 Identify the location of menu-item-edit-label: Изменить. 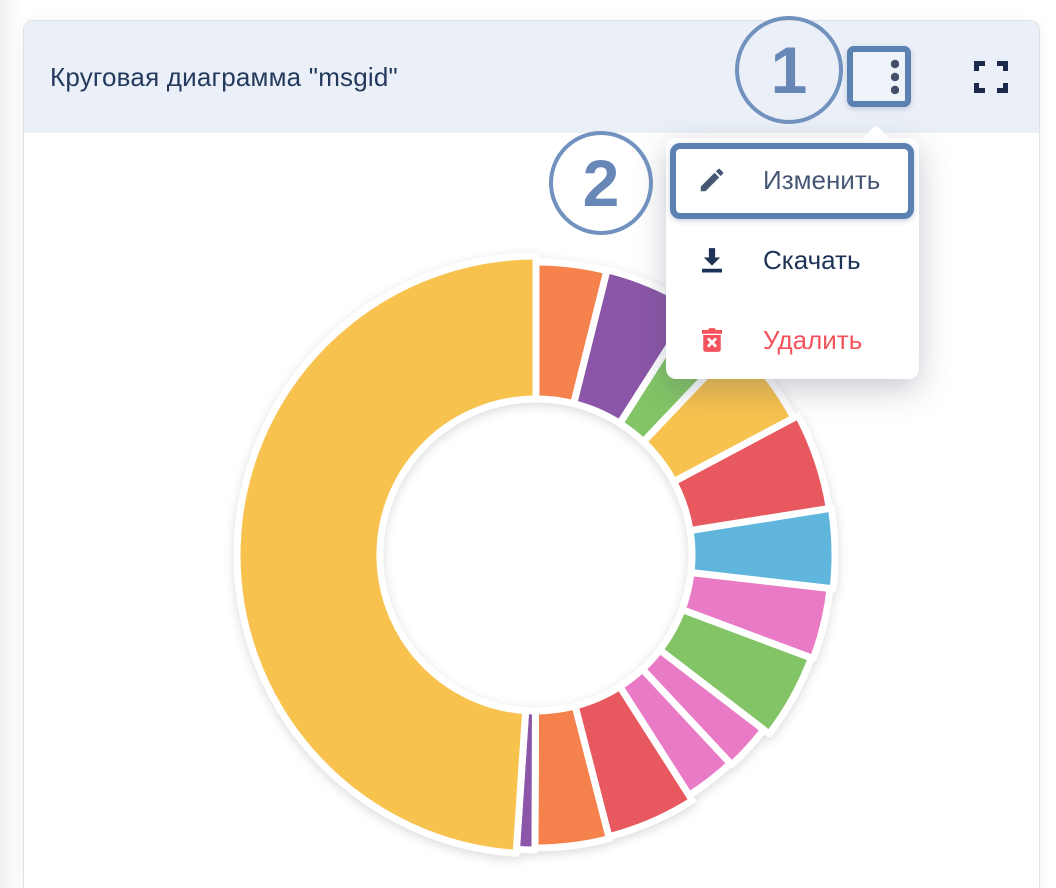
(822, 179).